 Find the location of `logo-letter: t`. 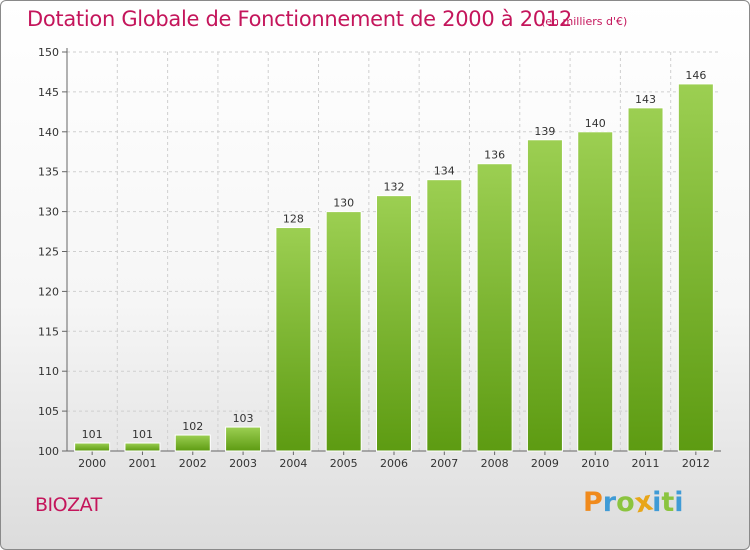

logo-letter: t is located at coordinates (668, 502).